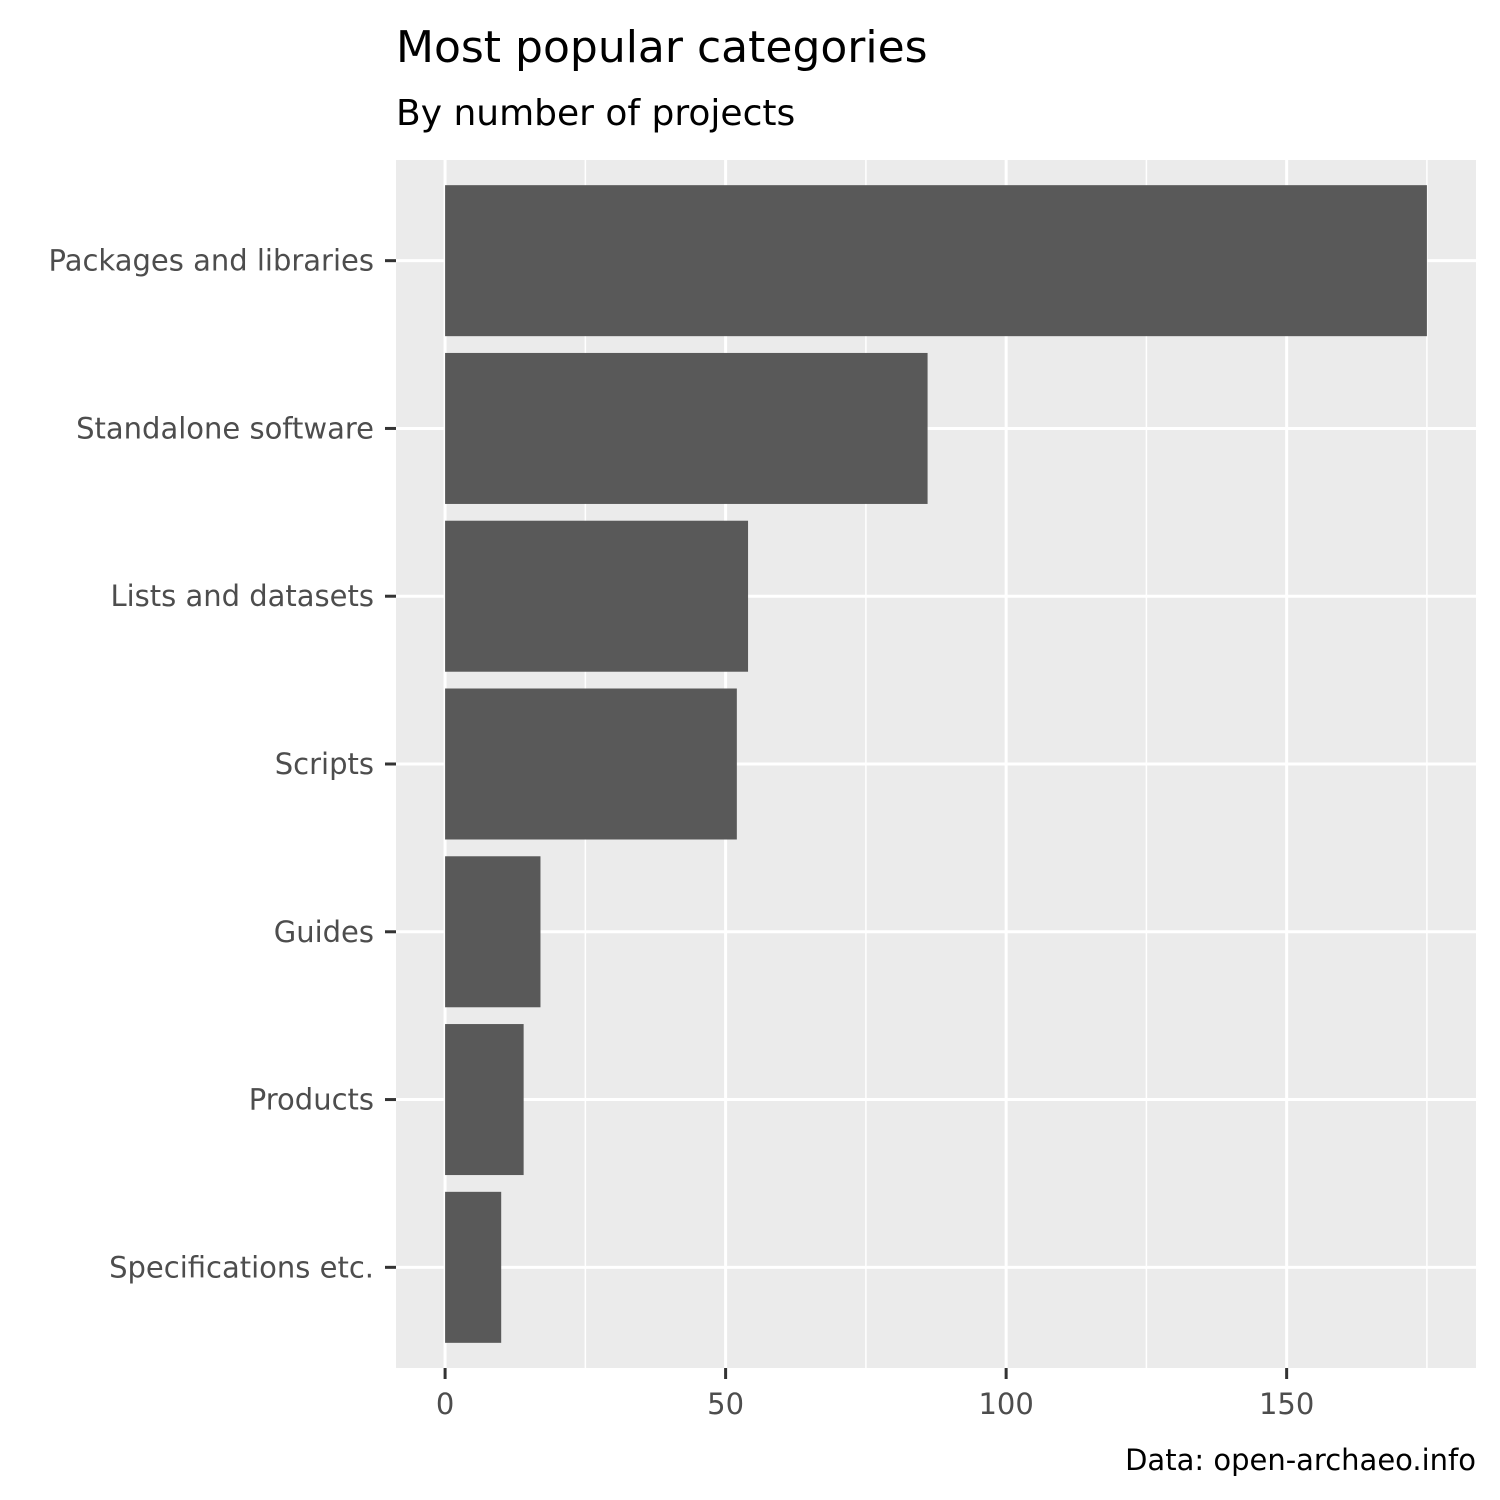 This screenshot has width=1500, height=1500. I want to click on x-tick-label-1: 50, so click(725, 1404).